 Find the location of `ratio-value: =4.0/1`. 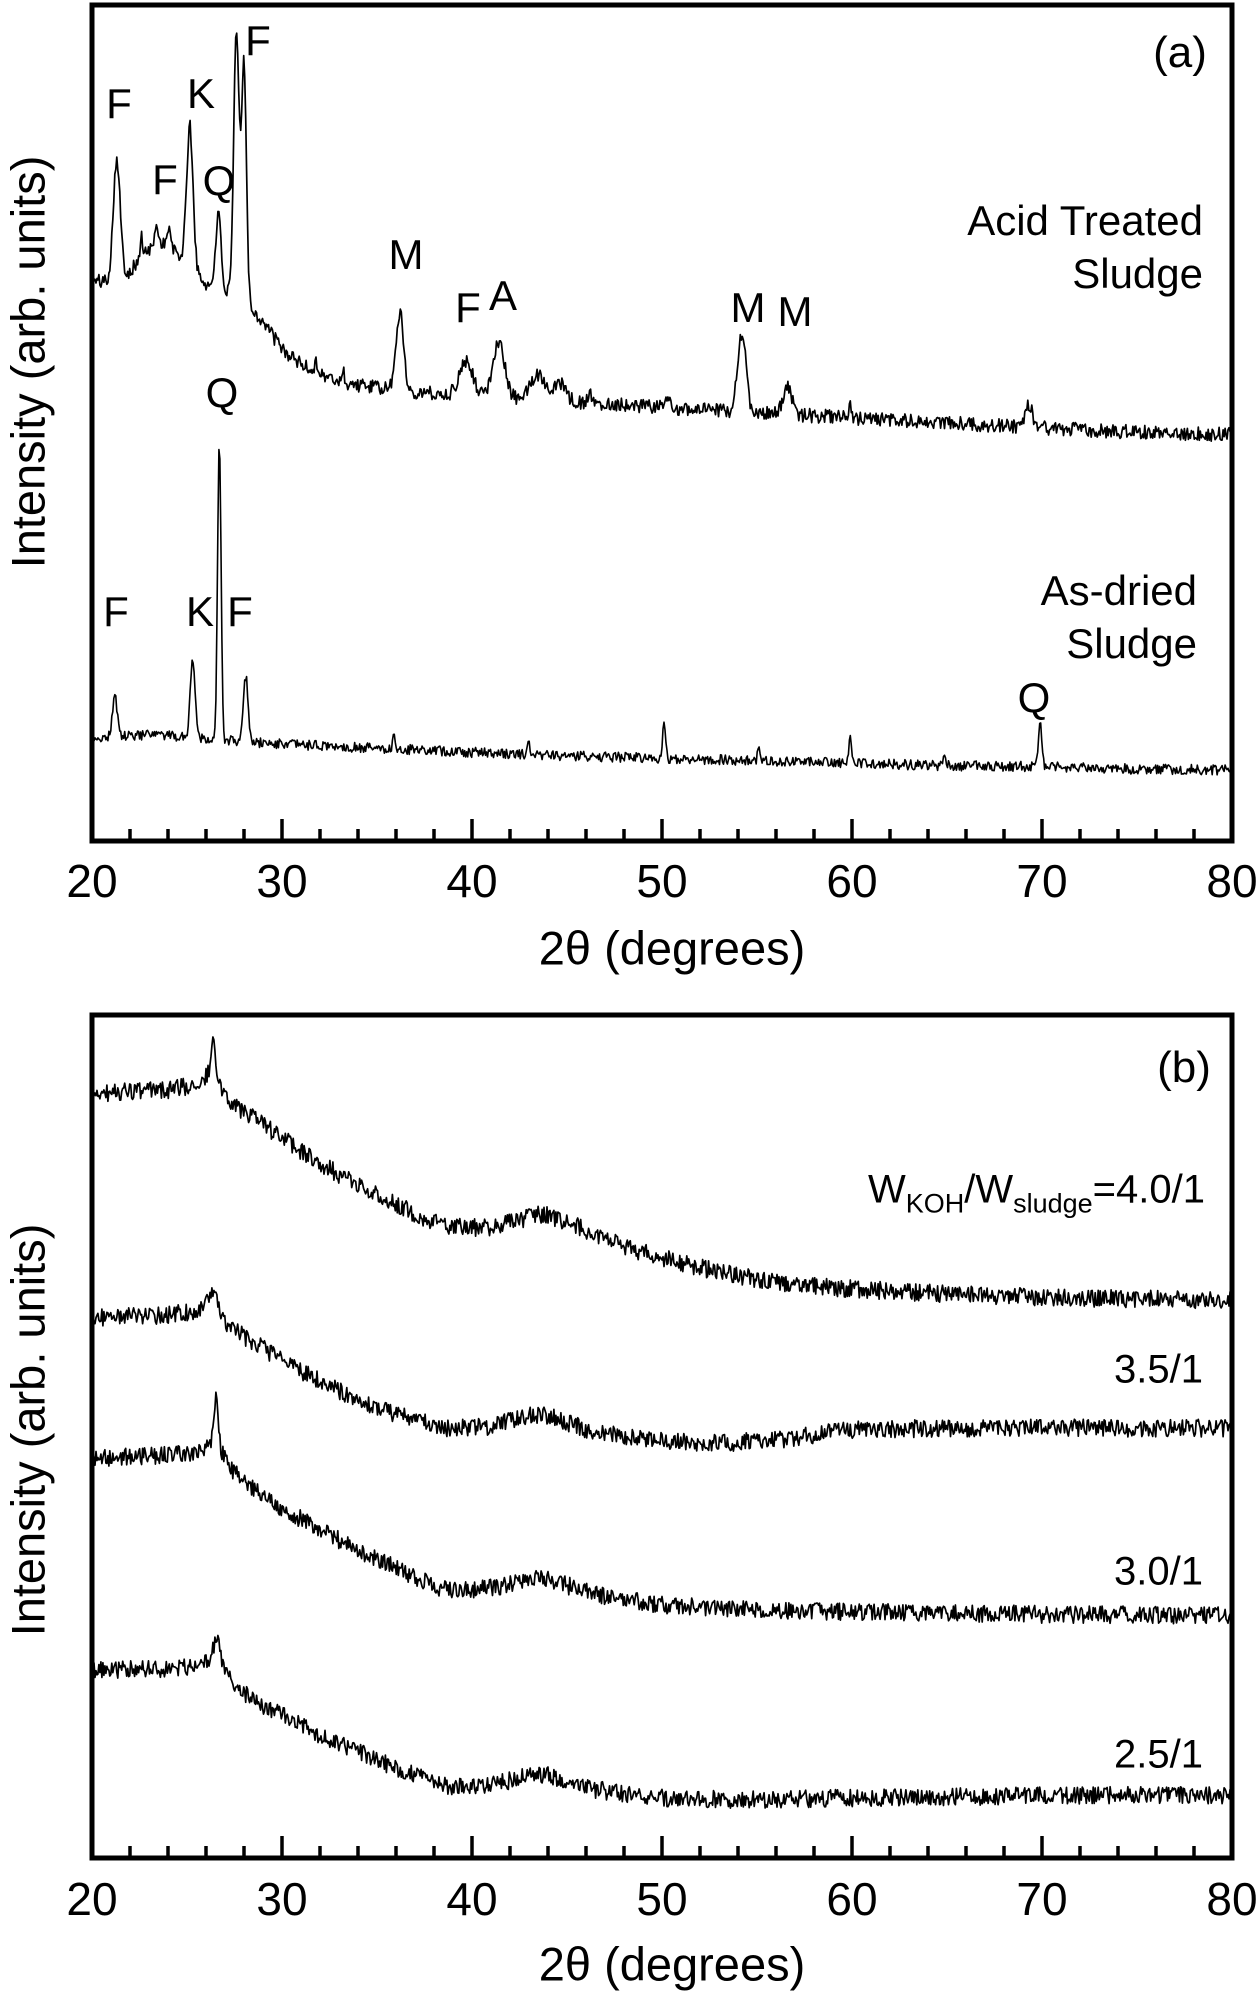

ratio-value: =4.0/1 is located at coordinates (1148, 1189).